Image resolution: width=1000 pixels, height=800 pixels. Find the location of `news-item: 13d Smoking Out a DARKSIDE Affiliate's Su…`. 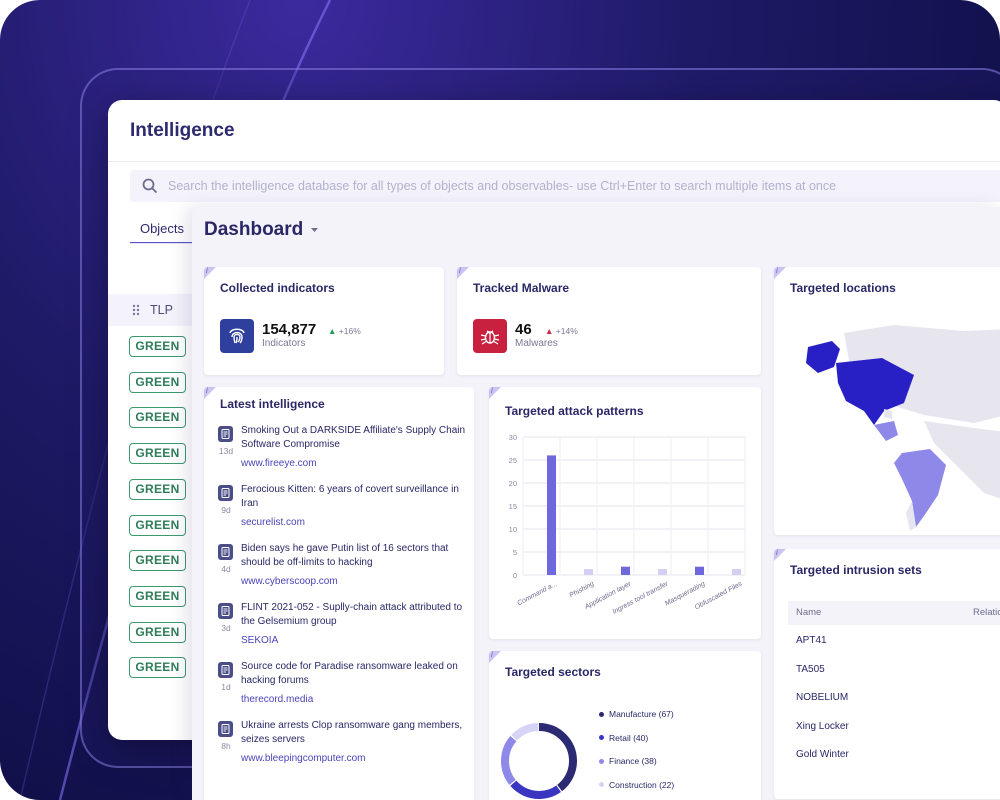

news-item: 13d Smoking Out a DARKSIDE Affiliate's Su… is located at coordinates (343, 453).